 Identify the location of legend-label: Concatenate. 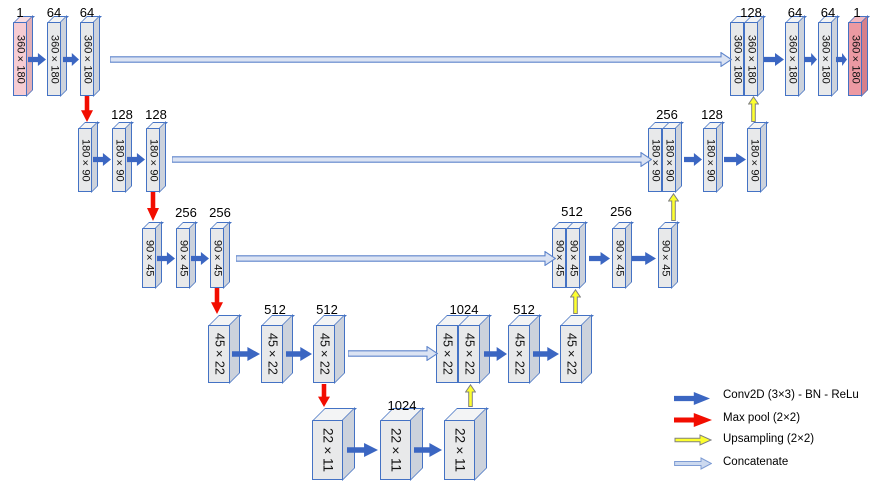
(756, 462).